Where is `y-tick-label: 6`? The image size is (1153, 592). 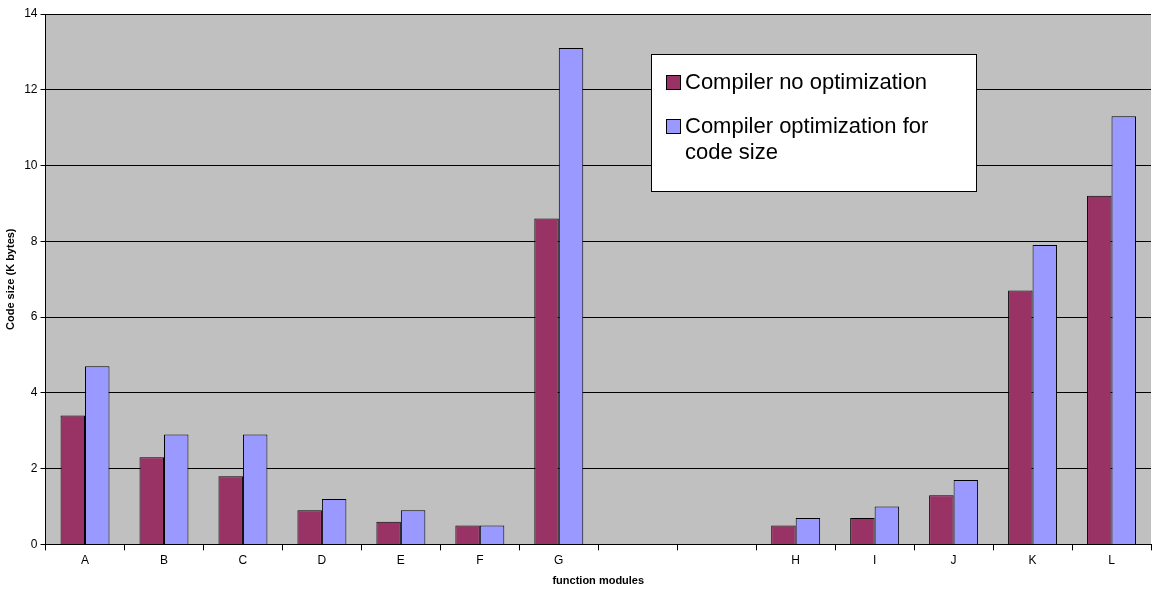 y-tick-label: 6 is located at coordinates (34, 316).